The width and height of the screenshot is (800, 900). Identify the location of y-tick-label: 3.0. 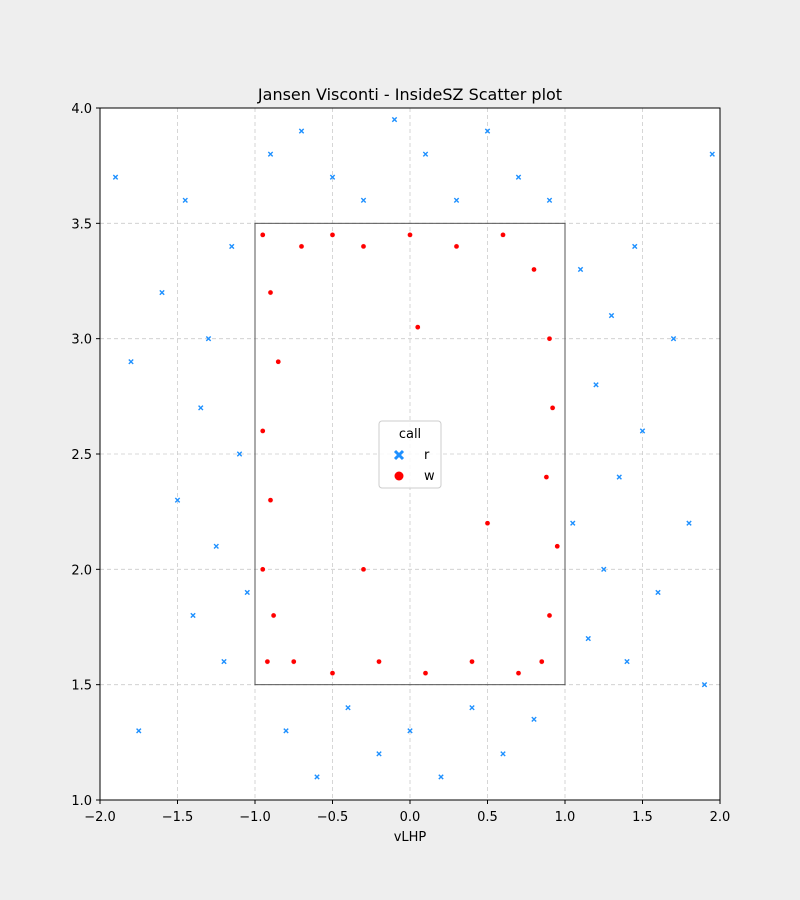
(81, 340).